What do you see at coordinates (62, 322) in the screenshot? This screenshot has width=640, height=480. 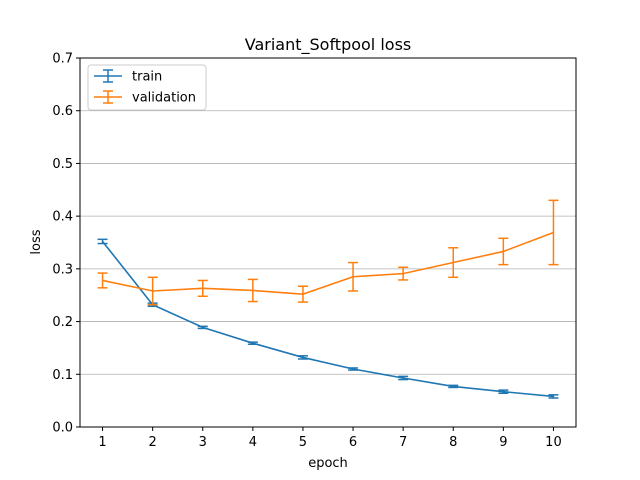 I see `y-tick-label: 0.2` at bounding box center [62, 322].